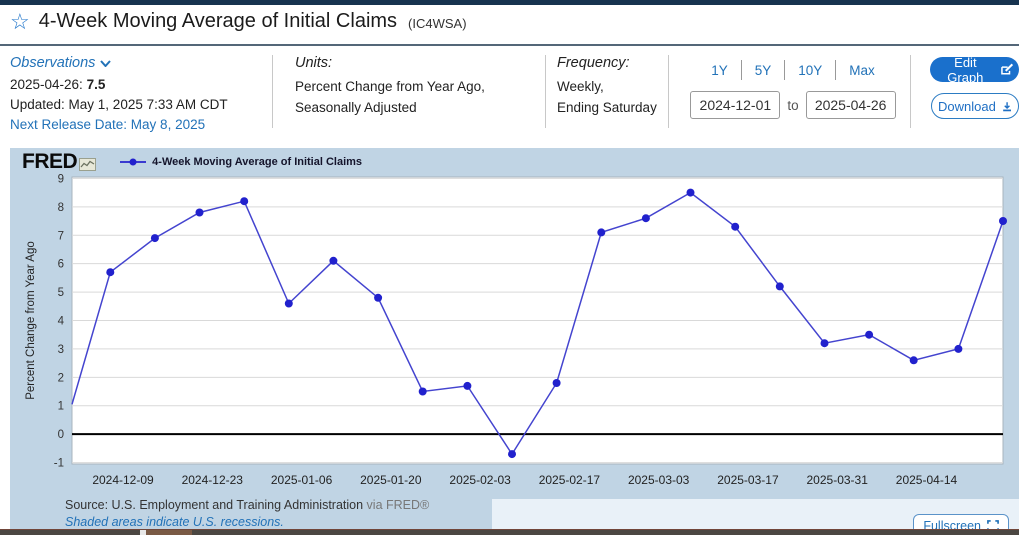  What do you see at coordinates (719, 70) in the screenshot?
I see `range-preset-1y: 1Y` at bounding box center [719, 70].